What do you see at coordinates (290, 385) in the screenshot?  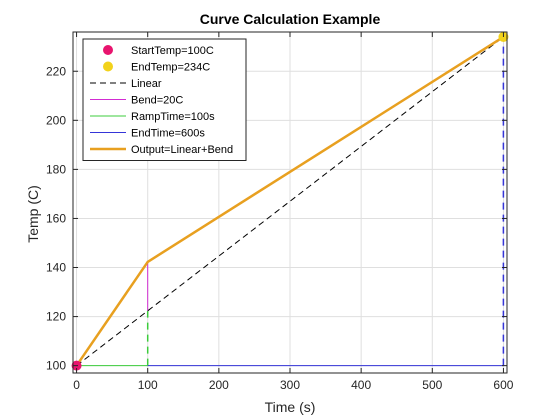 I see `x-tick-label: 300` at bounding box center [290, 385].